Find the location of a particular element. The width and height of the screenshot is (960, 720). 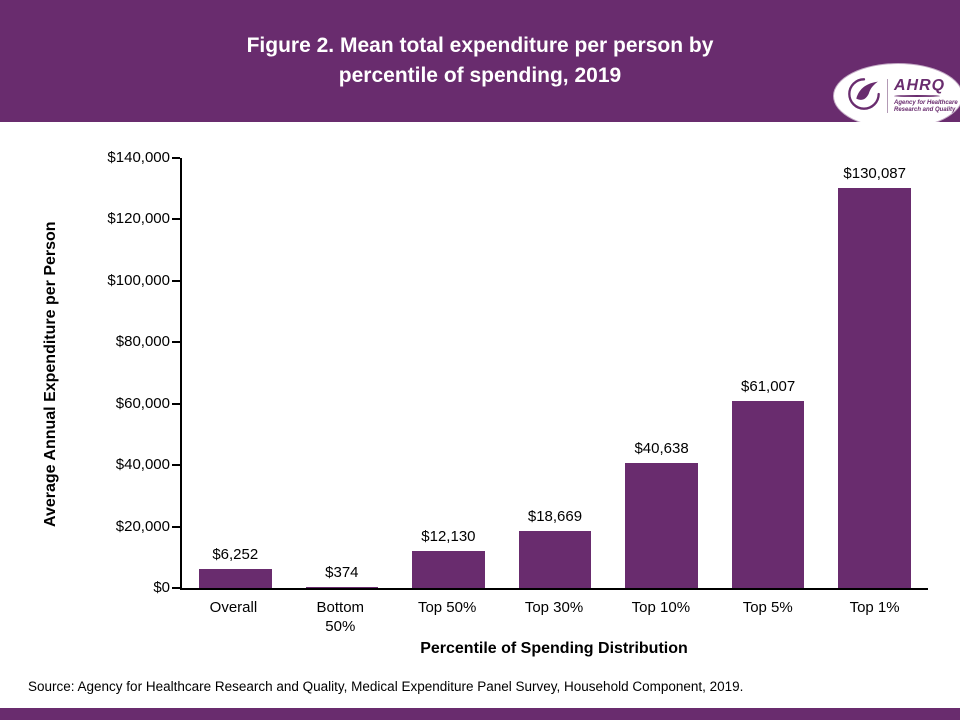

y-axis-title: Average Annual Expenditure per Person is located at coordinates (50, 374).